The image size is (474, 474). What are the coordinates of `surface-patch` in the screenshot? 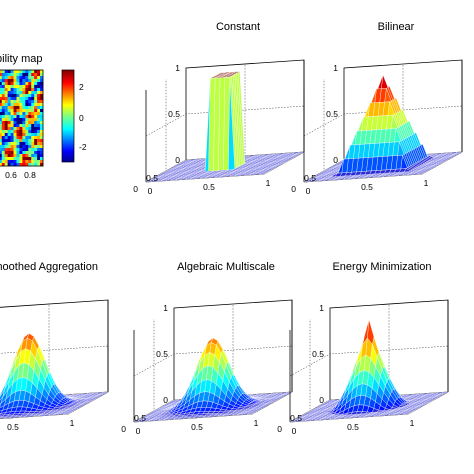 It's located at (137, 421).